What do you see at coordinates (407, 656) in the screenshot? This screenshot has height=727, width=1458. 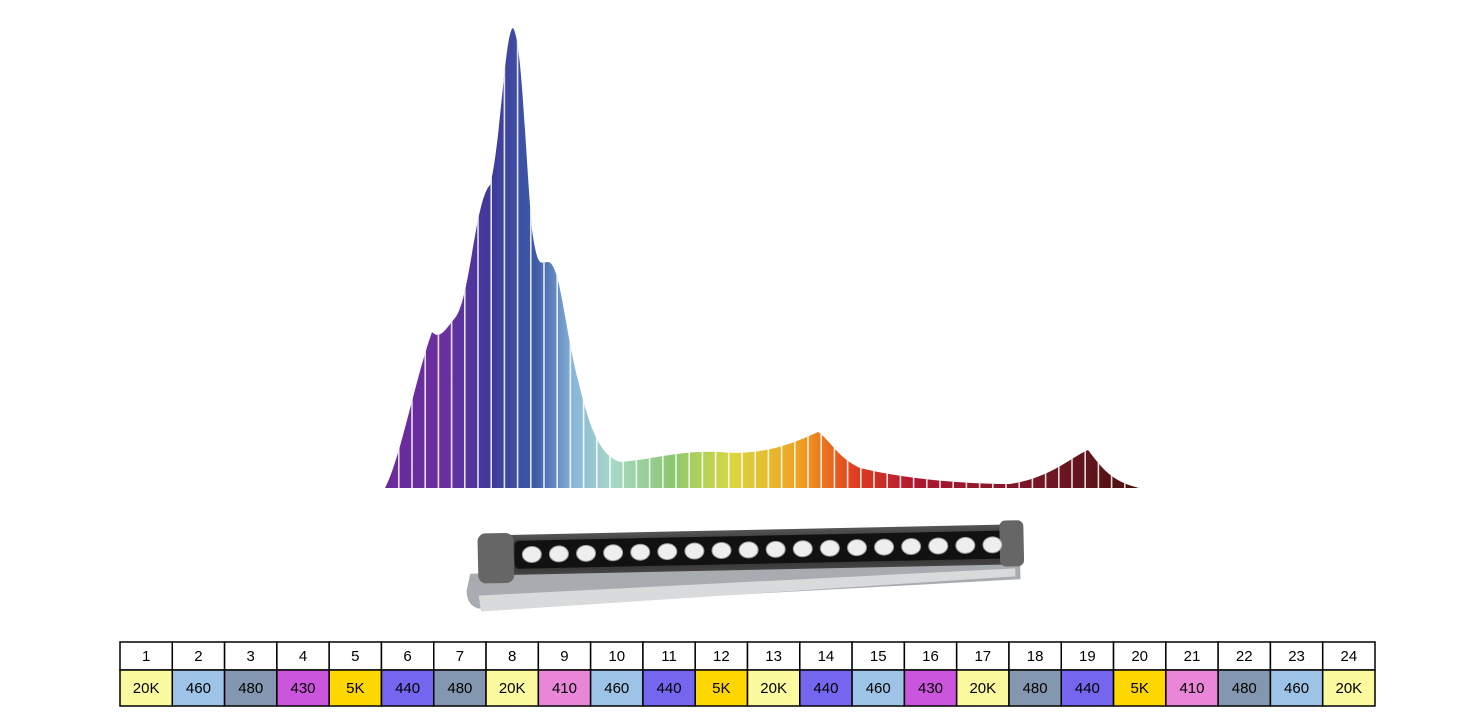 I see `number-label: 6` at bounding box center [407, 656].